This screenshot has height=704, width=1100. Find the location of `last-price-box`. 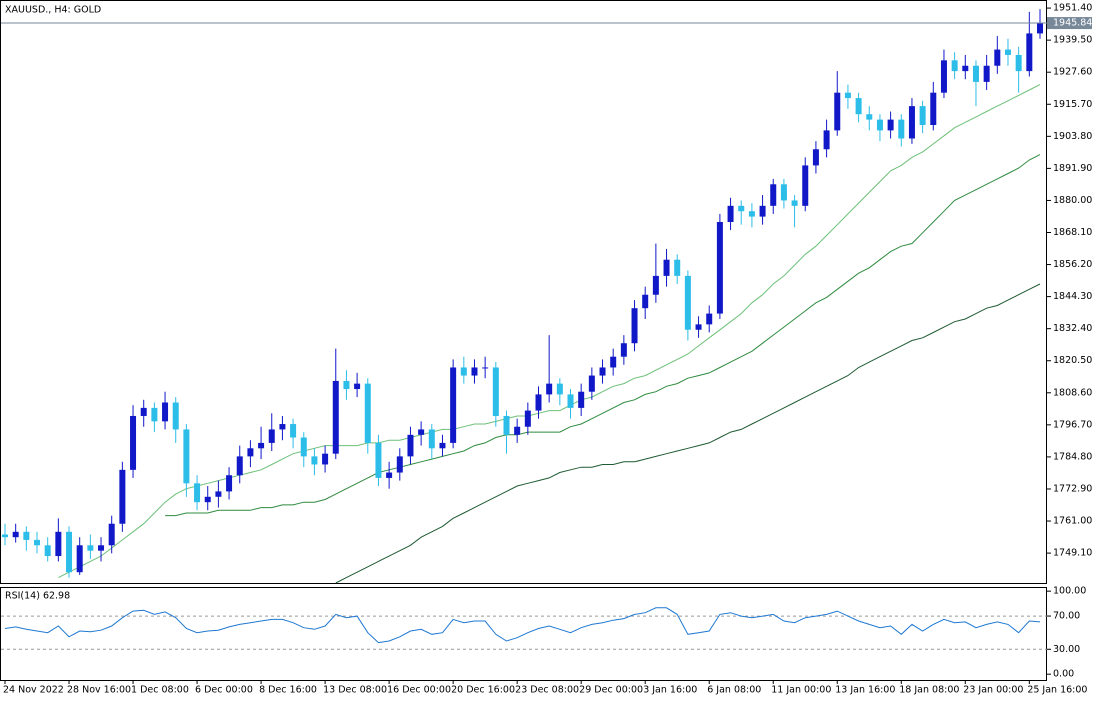

last-price-box is located at coordinates (1069, 23).